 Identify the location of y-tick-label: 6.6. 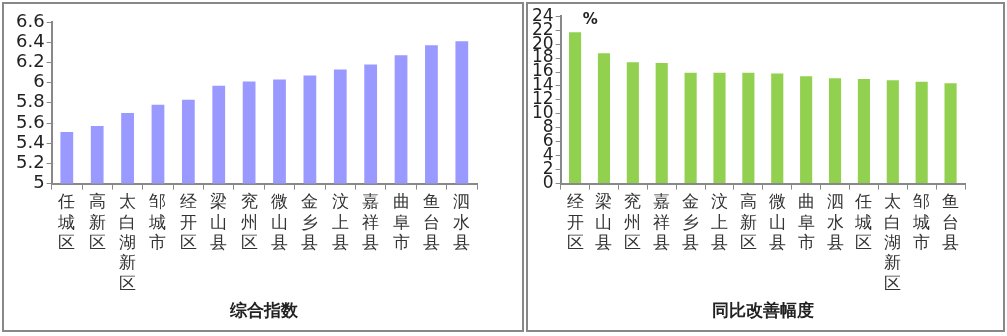
(30, 20).